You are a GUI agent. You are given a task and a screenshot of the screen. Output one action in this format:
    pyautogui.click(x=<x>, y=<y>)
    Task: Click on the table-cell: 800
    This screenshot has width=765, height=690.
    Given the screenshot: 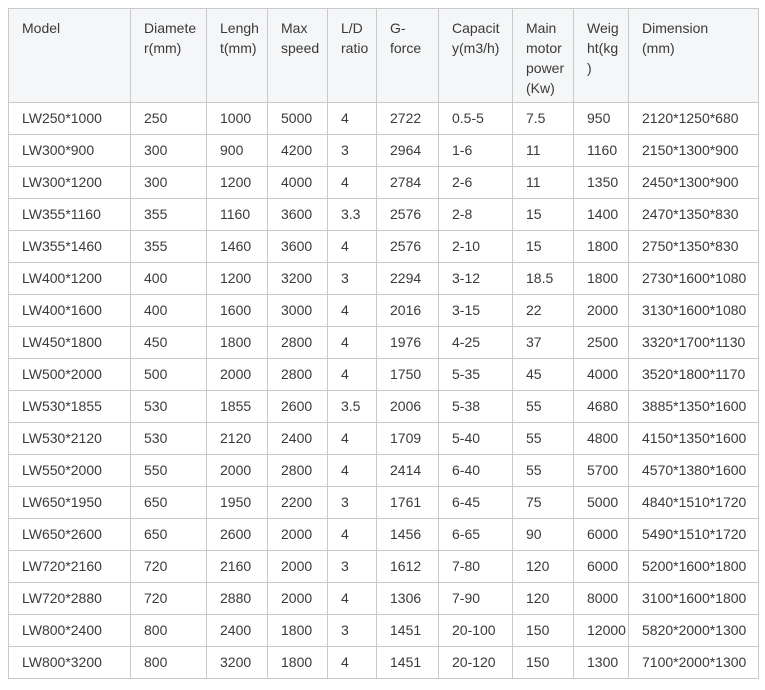 What is the action you would take?
    pyautogui.click(x=168, y=630)
    